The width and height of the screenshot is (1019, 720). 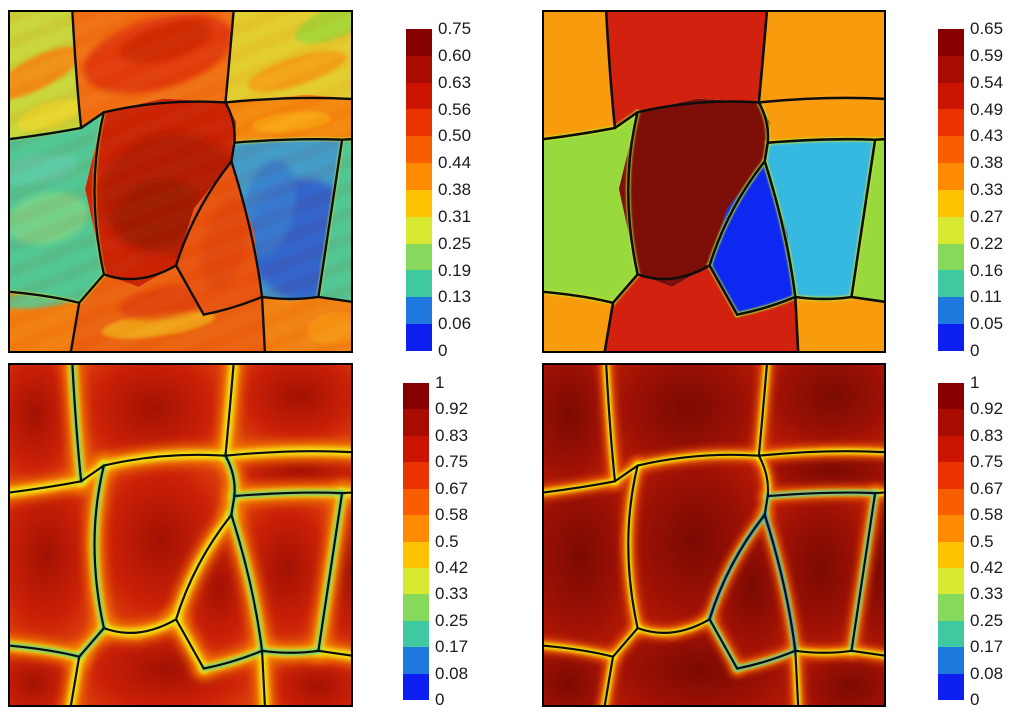 What do you see at coordinates (611, 424) in the screenshot?
I see `grain-boundary-E1` at bounding box center [611, 424].